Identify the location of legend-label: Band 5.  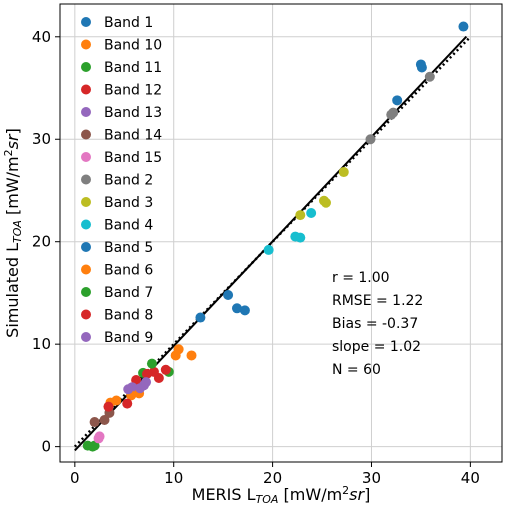
(128, 248).